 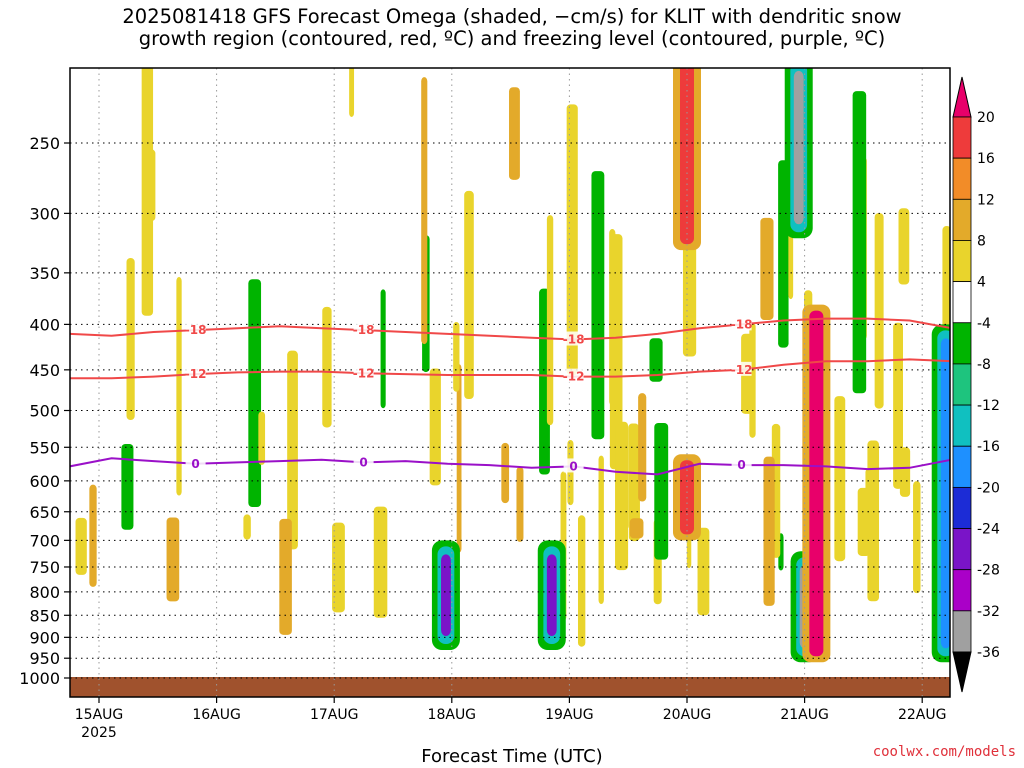 What do you see at coordinates (569, 715) in the screenshot?
I see `x-tick-label: 19AUG` at bounding box center [569, 715].